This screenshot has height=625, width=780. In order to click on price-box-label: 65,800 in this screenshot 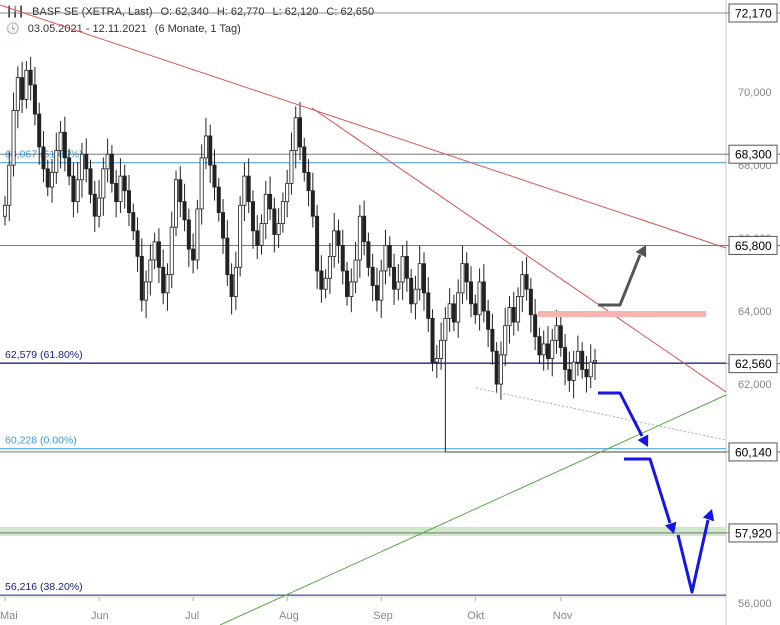, I will do `click(753, 246)`.